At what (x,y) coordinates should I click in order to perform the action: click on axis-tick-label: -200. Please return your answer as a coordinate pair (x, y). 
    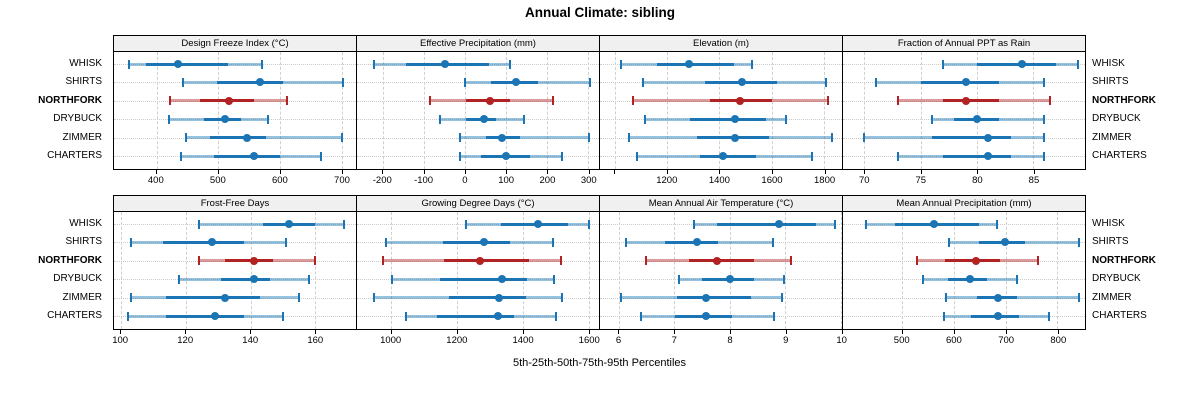
    Looking at the image, I should click on (382, 180).